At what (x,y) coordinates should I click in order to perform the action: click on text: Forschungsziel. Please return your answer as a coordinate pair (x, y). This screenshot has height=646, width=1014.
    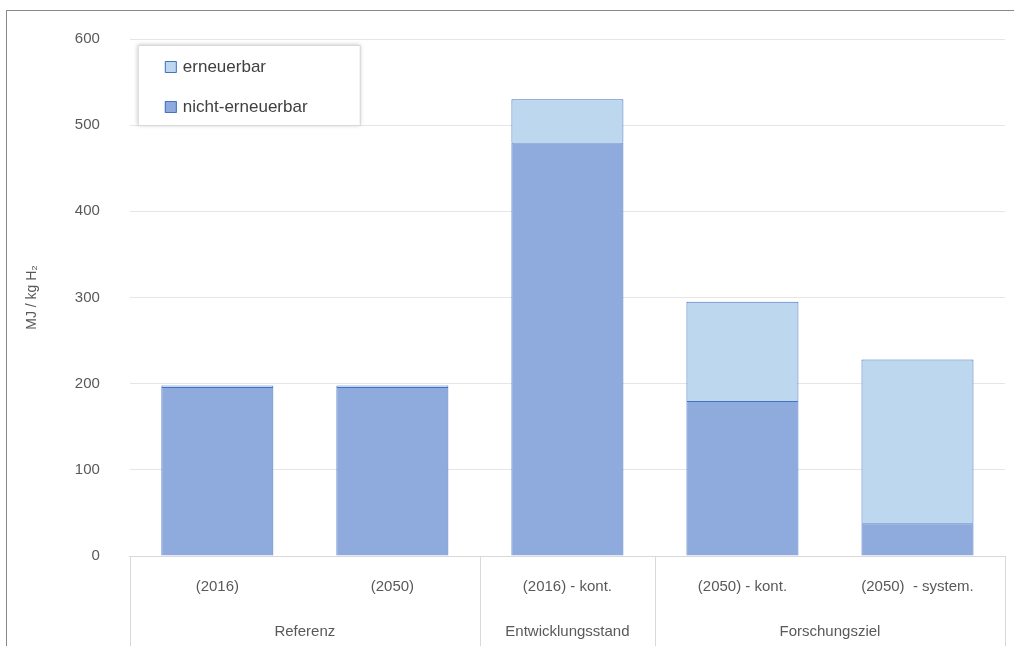
    Looking at the image, I should click on (830, 631).